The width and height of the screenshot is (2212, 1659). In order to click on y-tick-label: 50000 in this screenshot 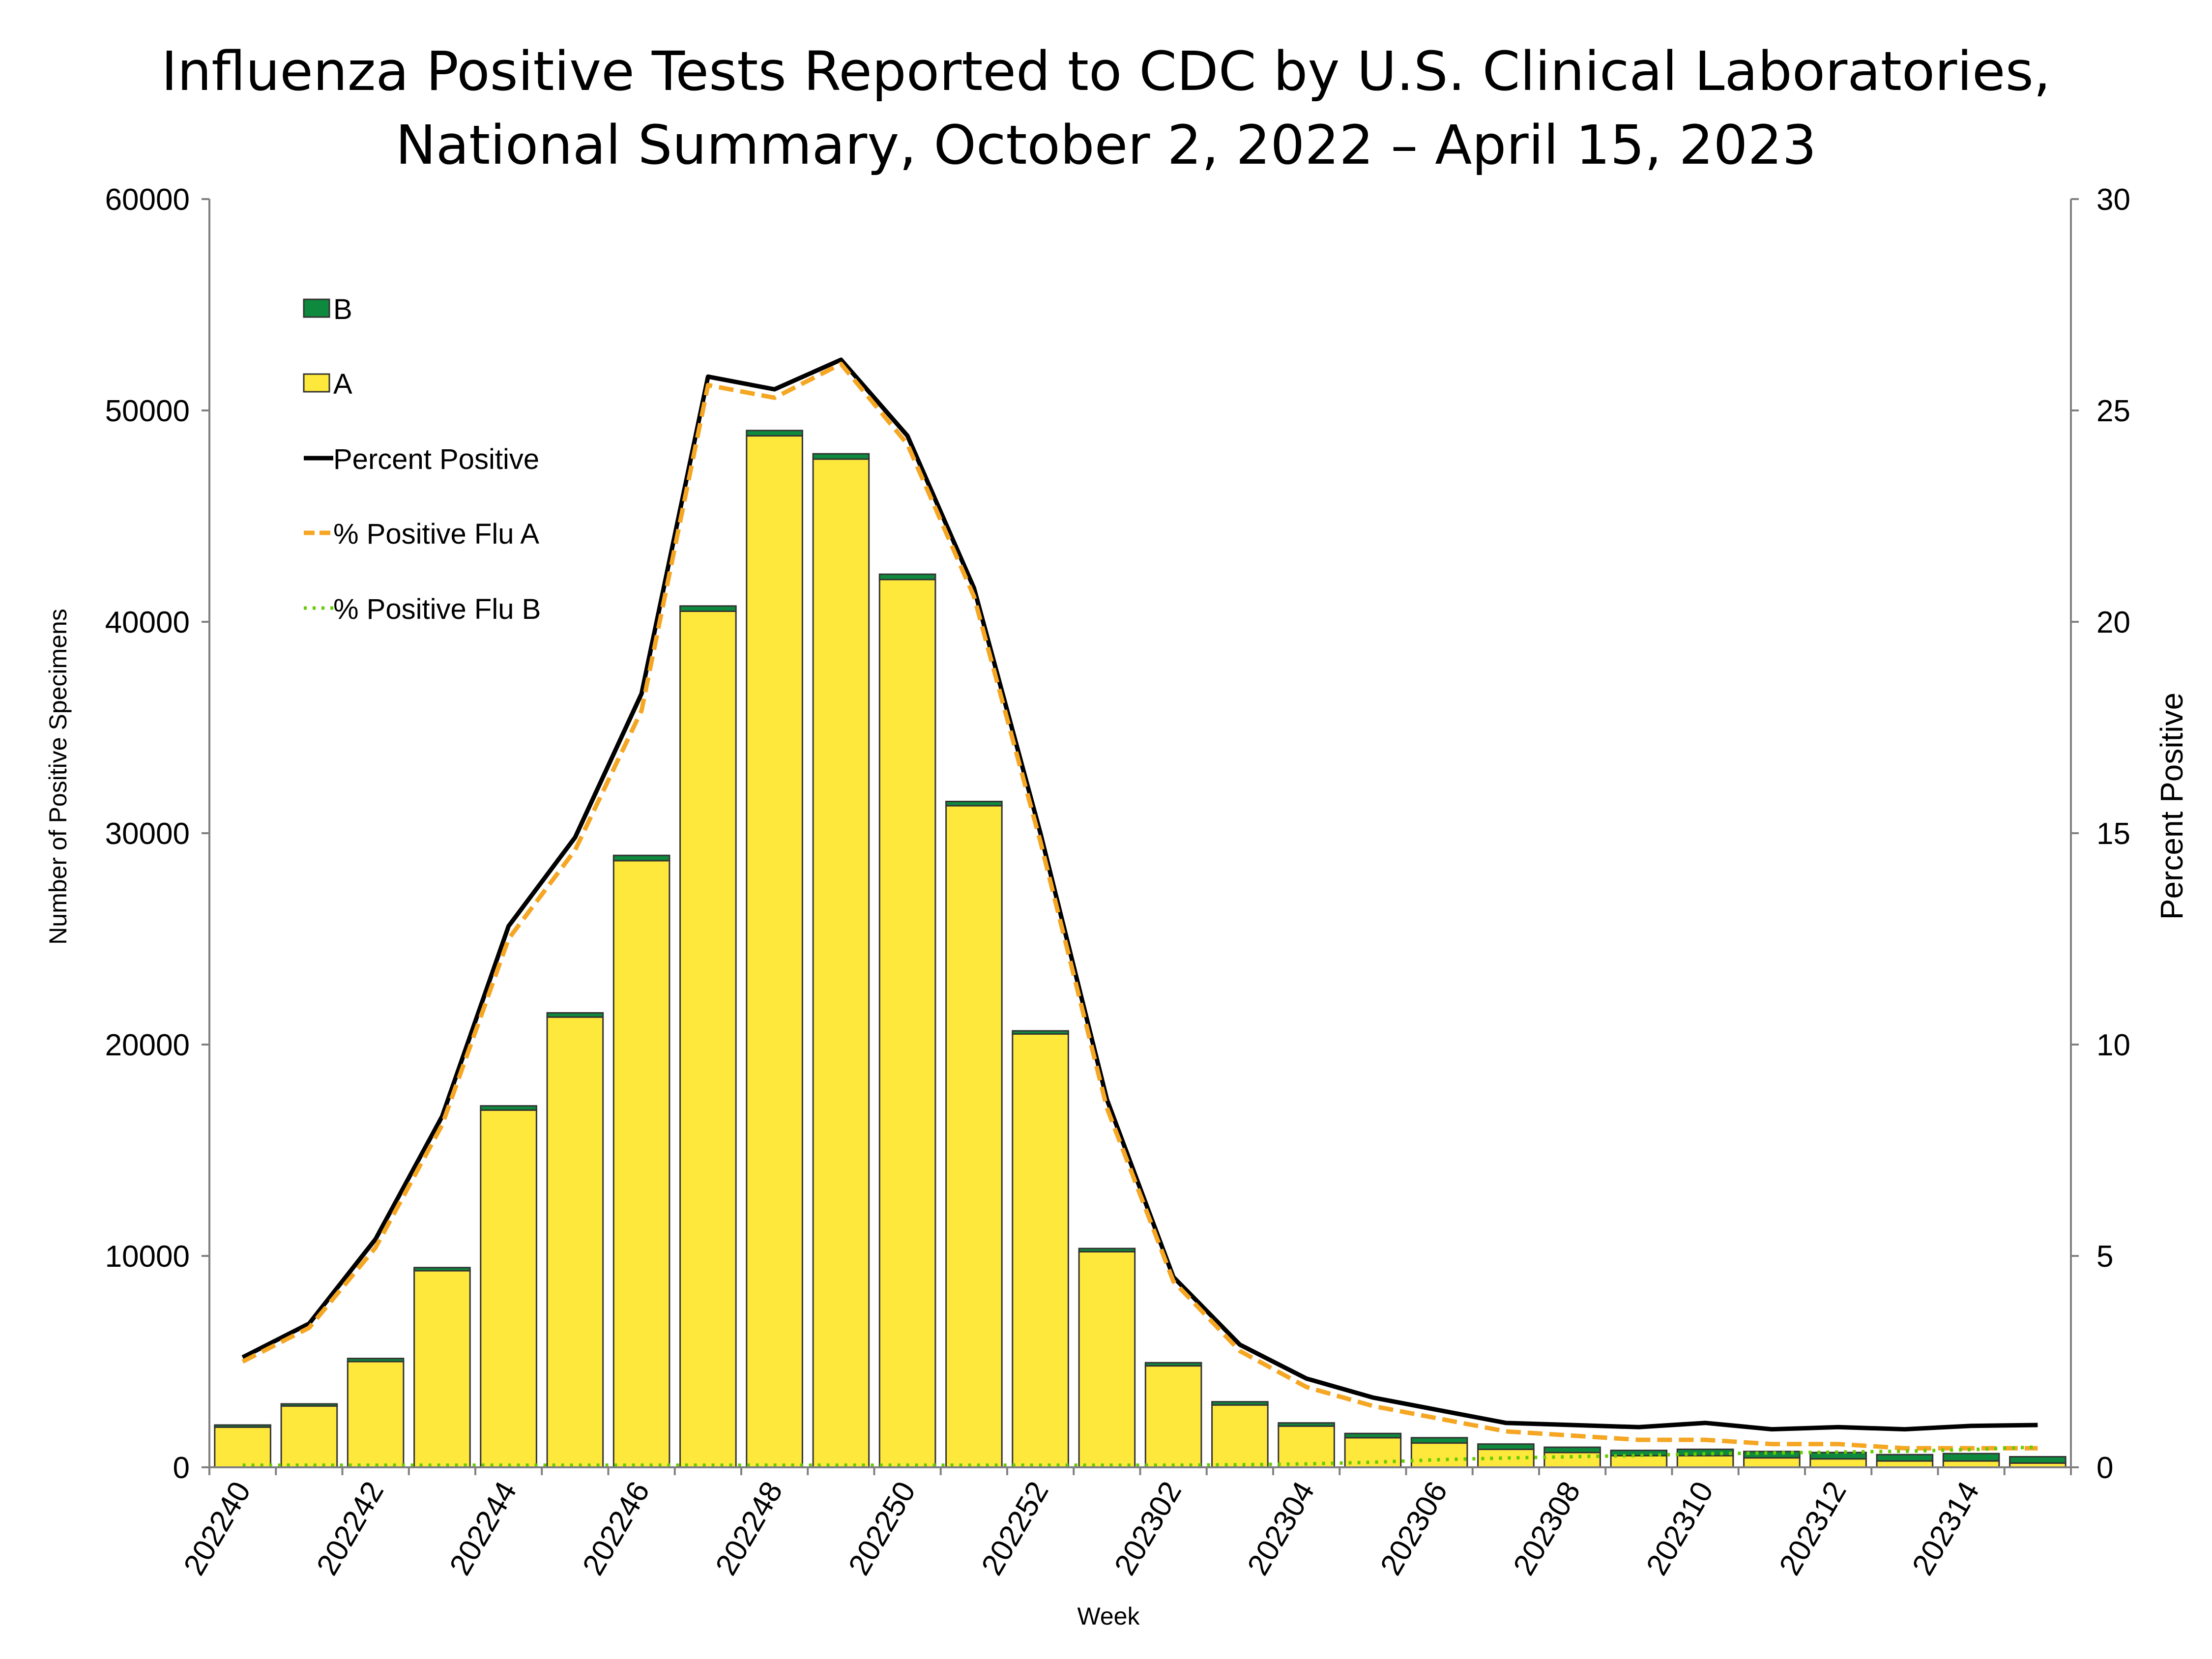, I will do `click(147, 411)`.